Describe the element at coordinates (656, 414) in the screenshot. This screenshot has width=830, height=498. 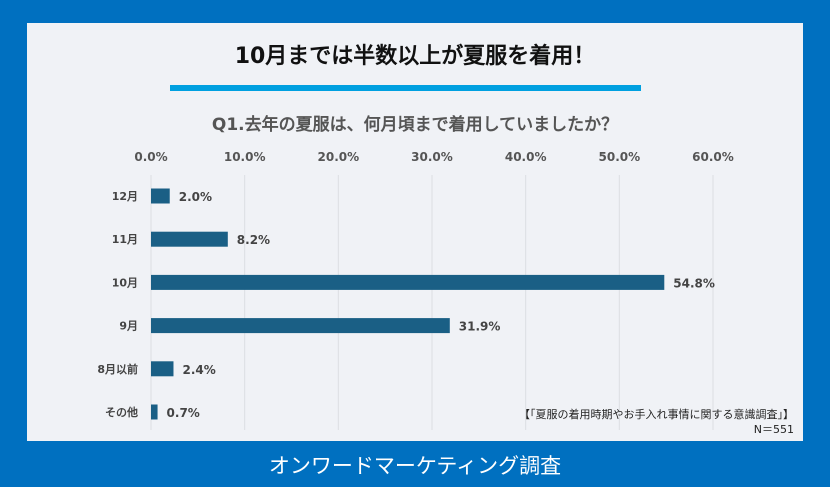
I see `source-text: 【「夏服の着用時期やお手入れ事情に関する意識調査」】` at that location.